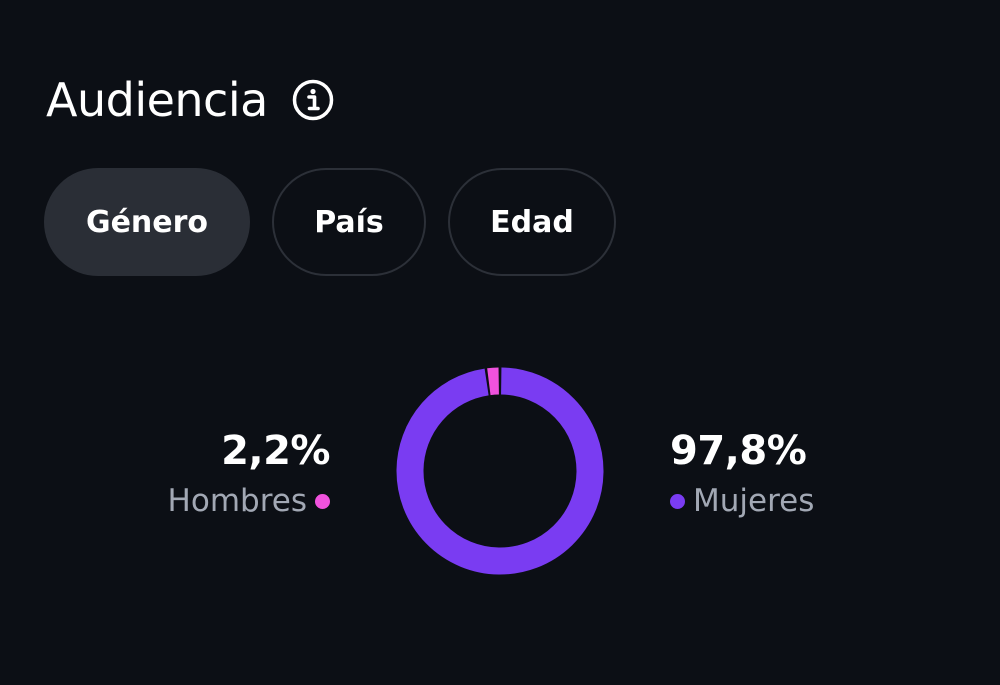 This screenshot has height=685, width=1000. What do you see at coordinates (738, 451) in the screenshot?
I see `mujeres-percentage: 97,8%` at bounding box center [738, 451].